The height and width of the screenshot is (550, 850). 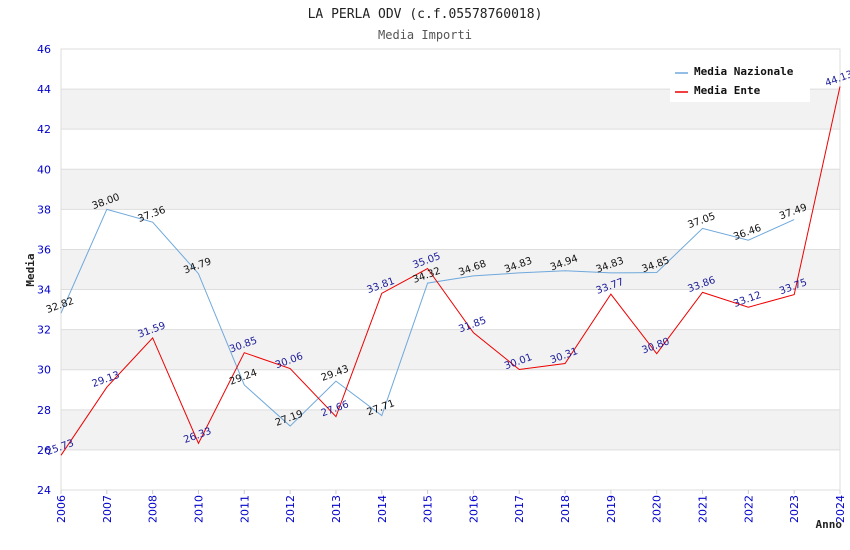 What do you see at coordinates (336, 509) in the screenshot?
I see `x-tick-label: 2013` at bounding box center [336, 509].